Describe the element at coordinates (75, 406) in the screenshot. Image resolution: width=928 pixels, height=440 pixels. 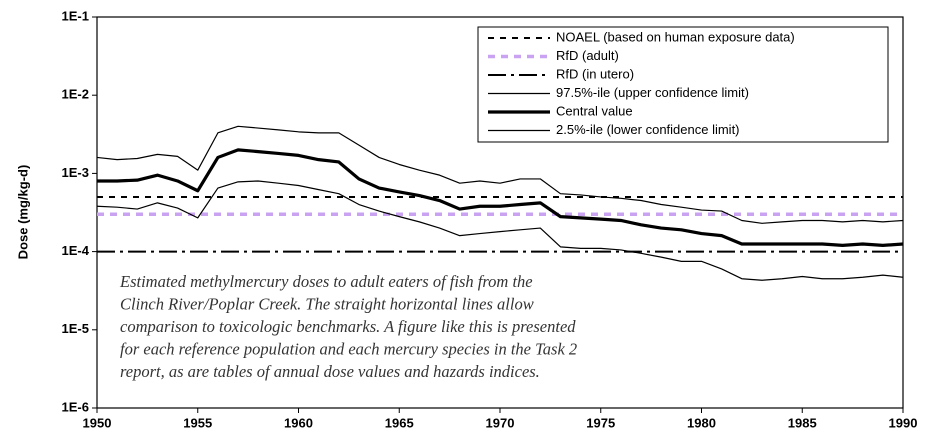
I see `y-tick-label: 1E-6` at that location.